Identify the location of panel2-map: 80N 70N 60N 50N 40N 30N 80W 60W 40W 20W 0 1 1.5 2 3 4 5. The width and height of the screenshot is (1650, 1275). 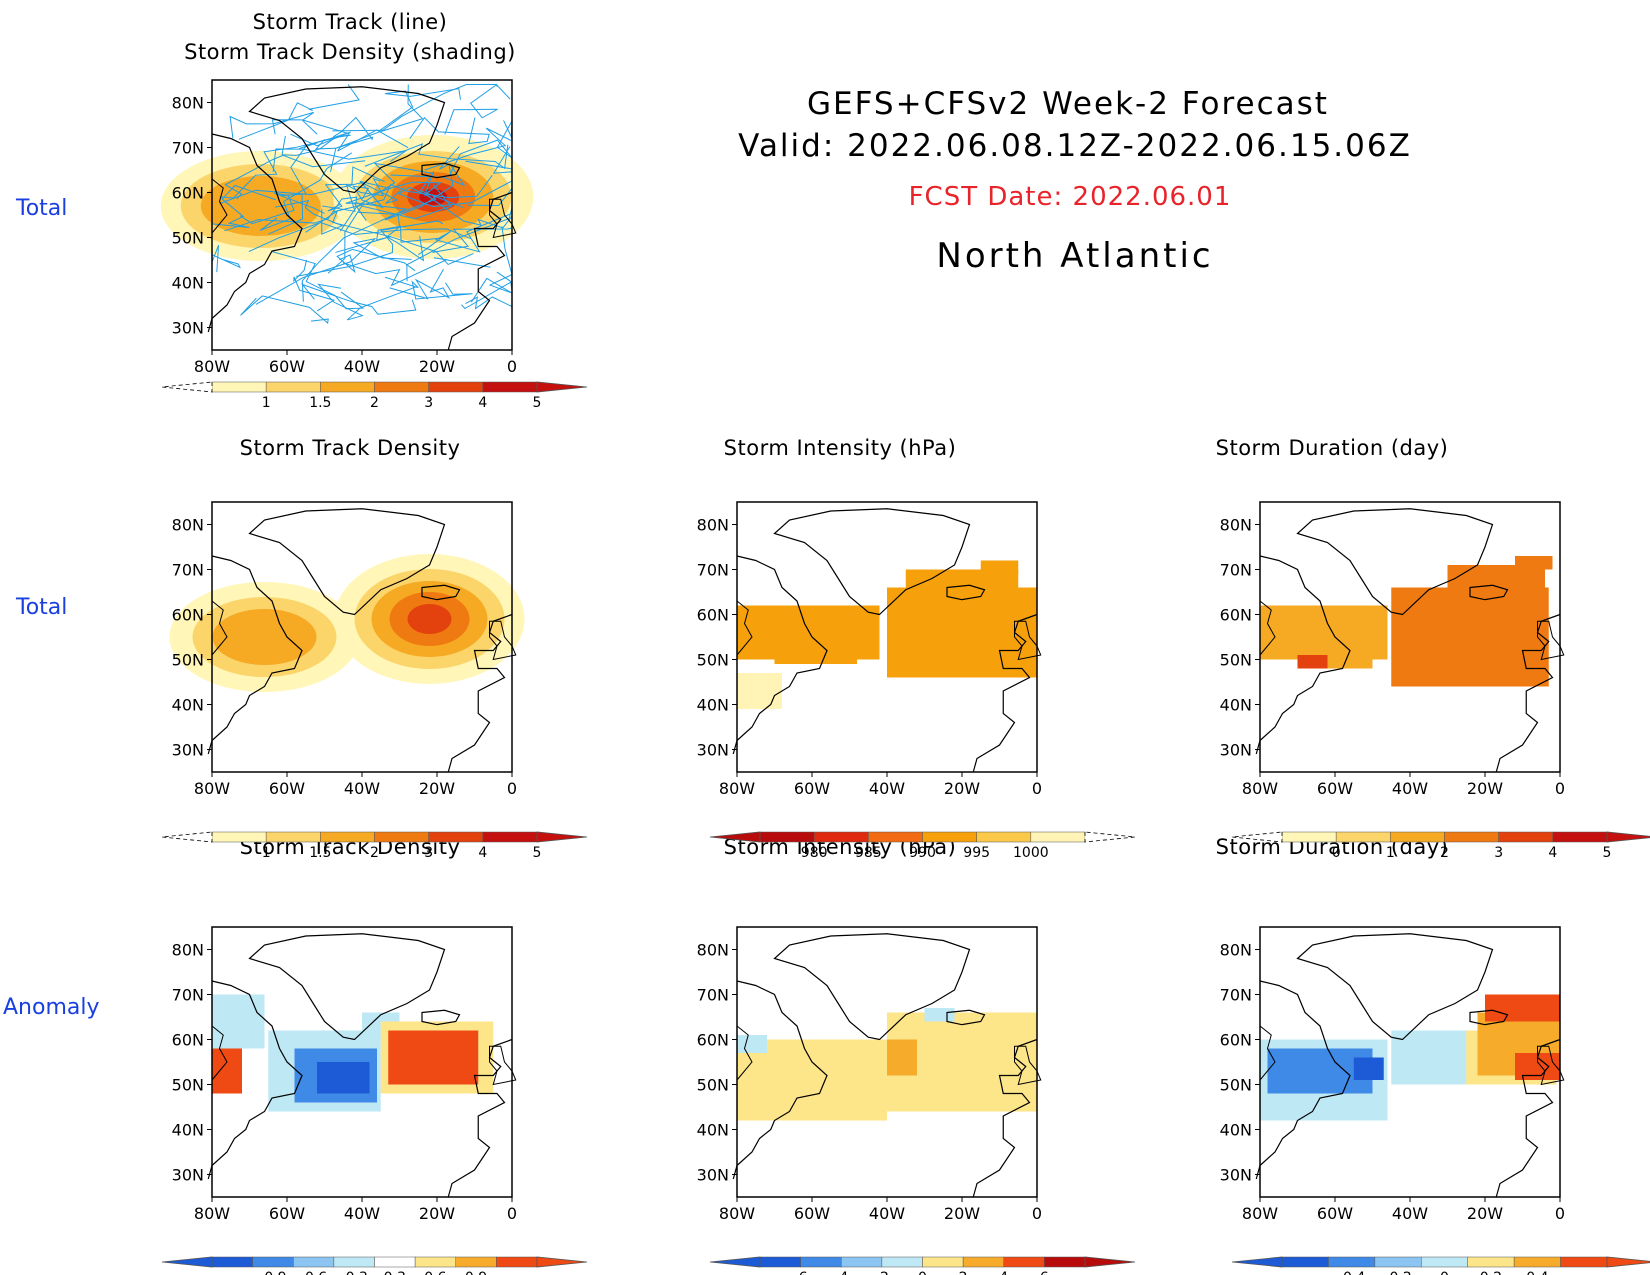
(374, 681).